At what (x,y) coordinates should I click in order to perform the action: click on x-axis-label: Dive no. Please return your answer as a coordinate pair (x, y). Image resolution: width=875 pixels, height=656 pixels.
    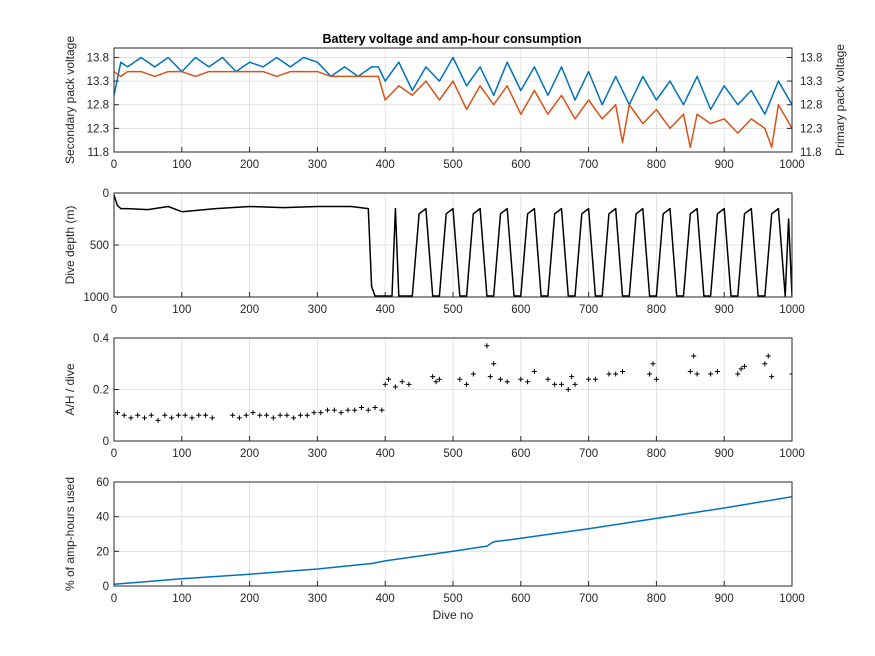
    Looking at the image, I should click on (453, 615).